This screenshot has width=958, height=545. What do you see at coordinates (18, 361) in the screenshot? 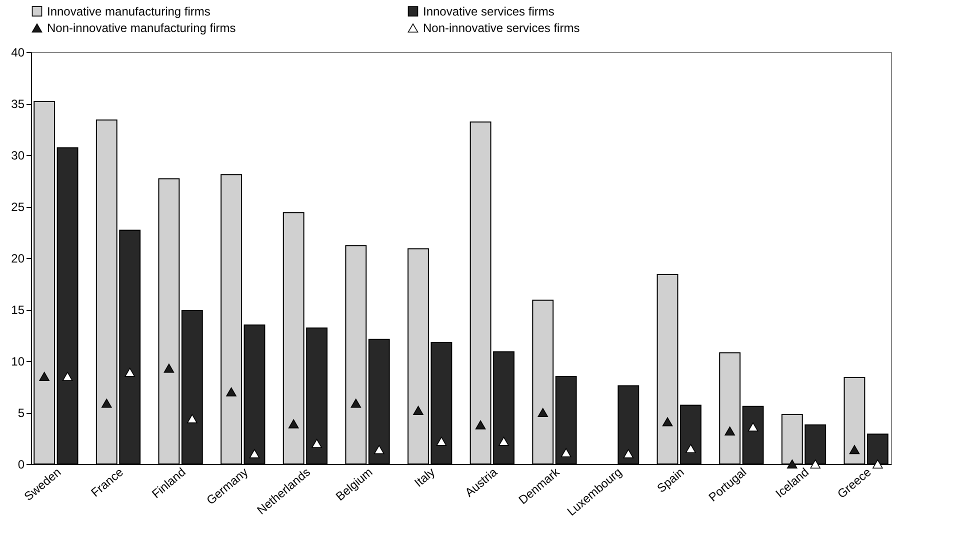
I see `y-tick-label: 10` at bounding box center [18, 361].